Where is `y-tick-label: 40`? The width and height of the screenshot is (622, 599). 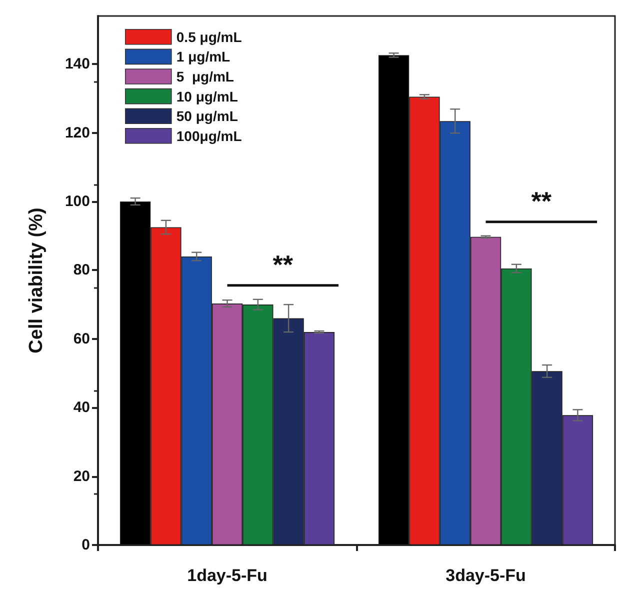 y-tick-label: 40 is located at coordinates (81, 407).